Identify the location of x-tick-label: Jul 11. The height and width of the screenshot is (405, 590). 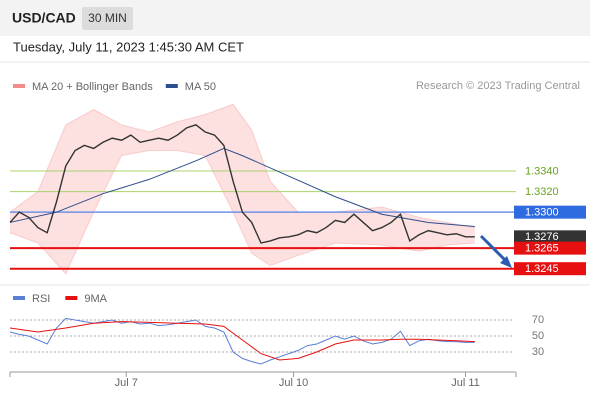
(465, 383).